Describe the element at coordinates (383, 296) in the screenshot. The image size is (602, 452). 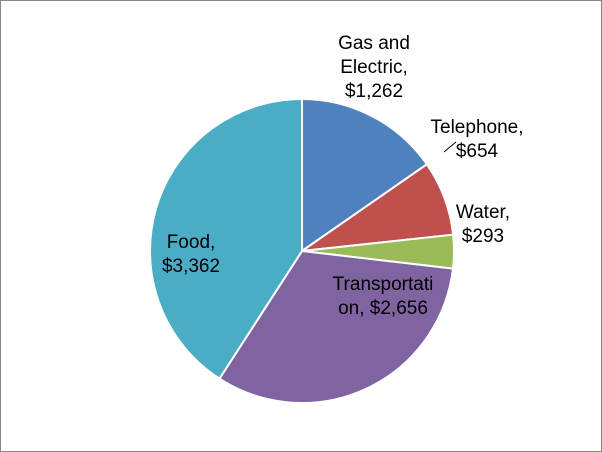
I see `data-label-transportation: Transportati on, $2,656` at that location.